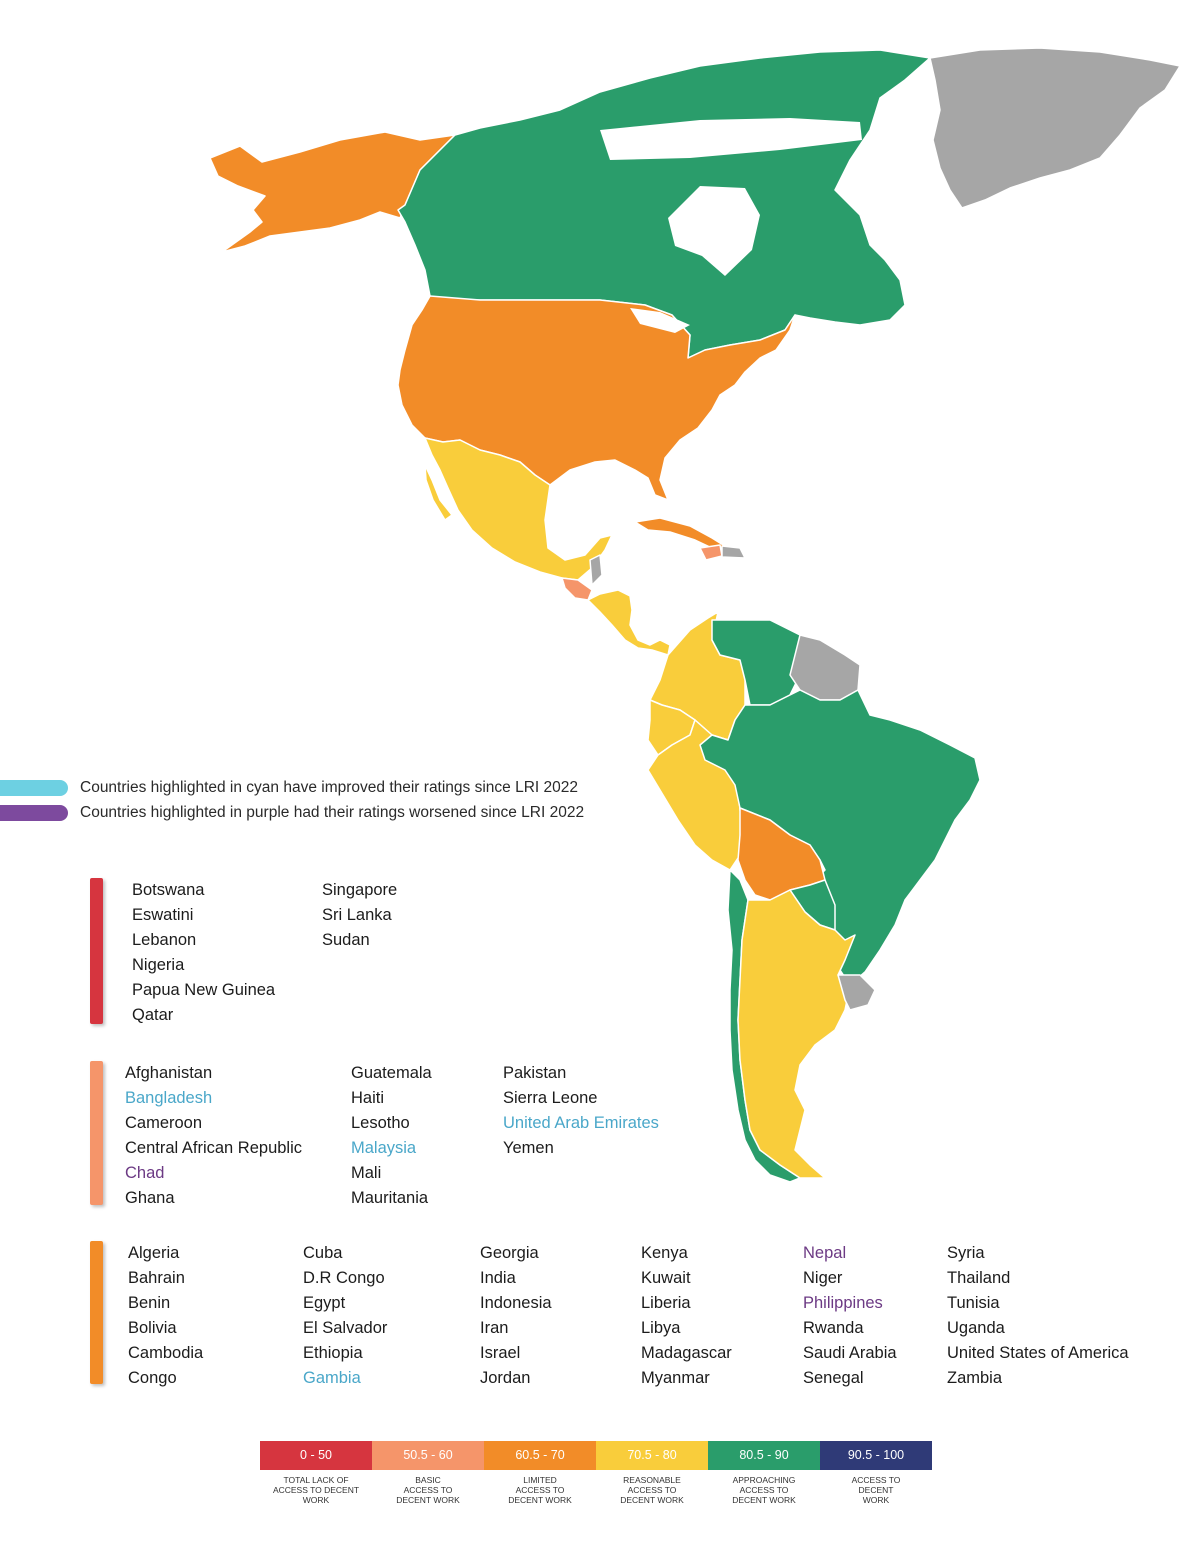 This screenshot has height=1556, width=1190. What do you see at coordinates (652, 1480) in the screenshot?
I see `scale-caption-line: Reasonable` at bounding box center [652, 1480].